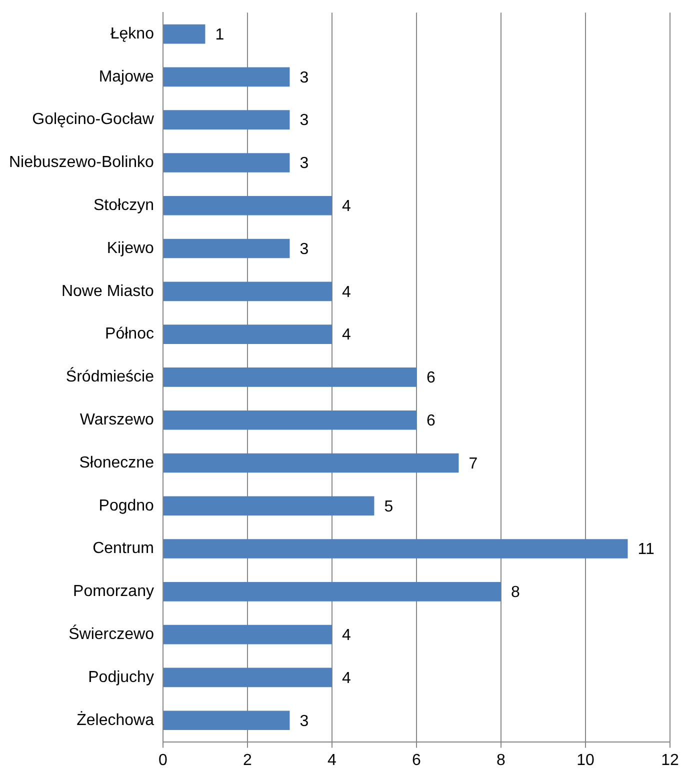 The image size is (700, 781). Describe the element at coordinates (501, 760) in the screenshot. I see `x-tick-label: 8` at that location.